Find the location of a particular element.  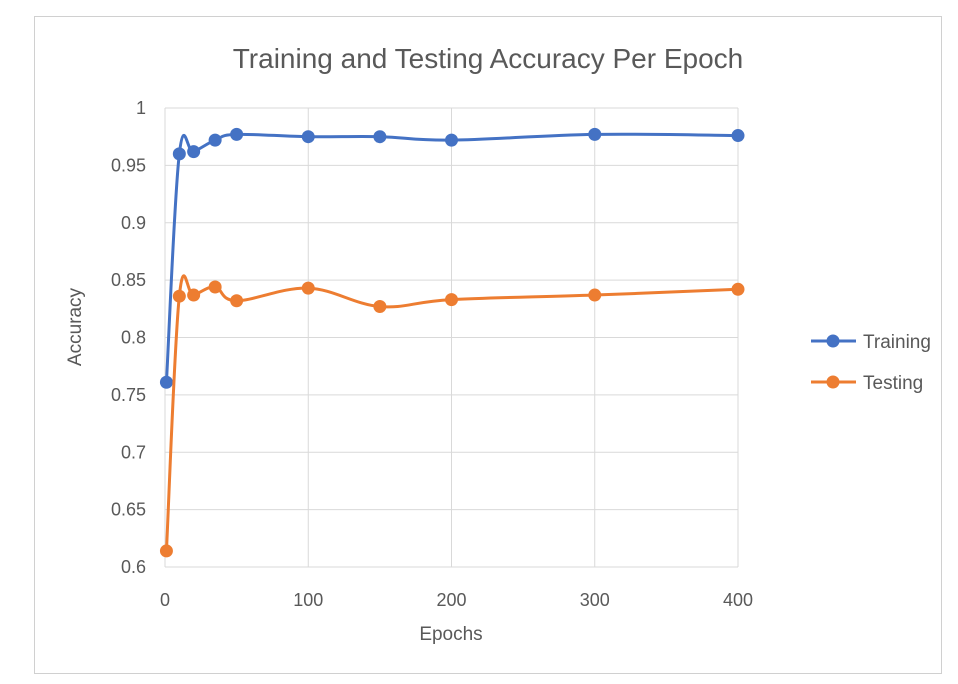

x-tick-label: 400 is located at coordinates (738, 600).